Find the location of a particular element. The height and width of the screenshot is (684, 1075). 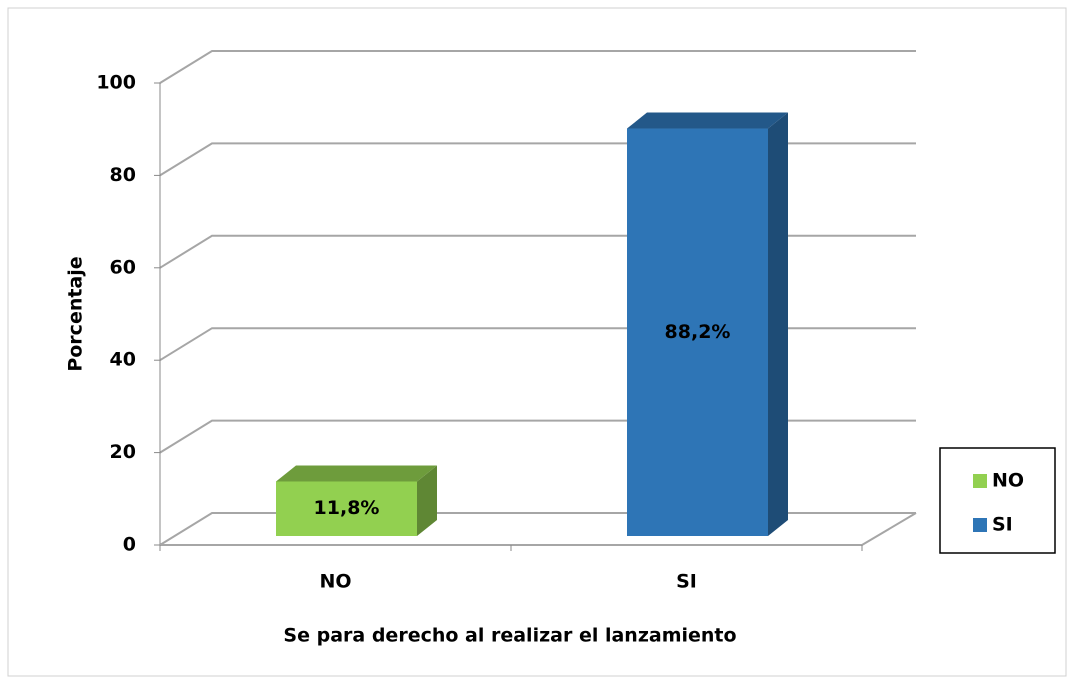

data-label: 88,2% is located at coordinates (698, 332).